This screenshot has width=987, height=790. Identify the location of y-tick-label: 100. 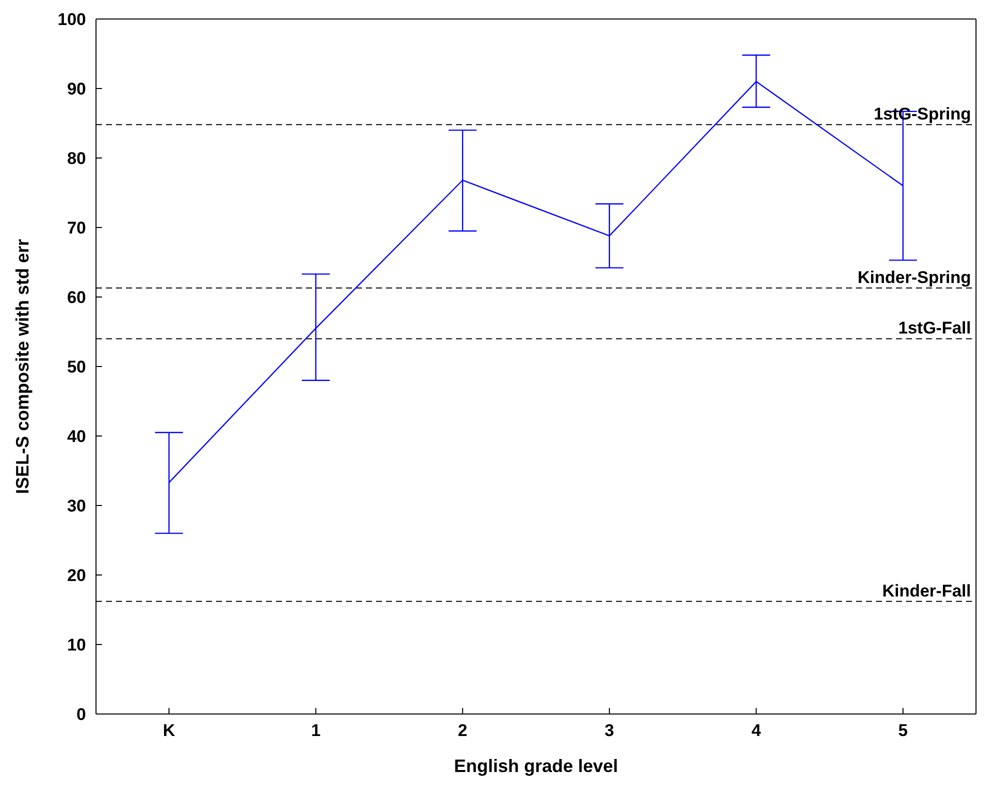
(72, 20).